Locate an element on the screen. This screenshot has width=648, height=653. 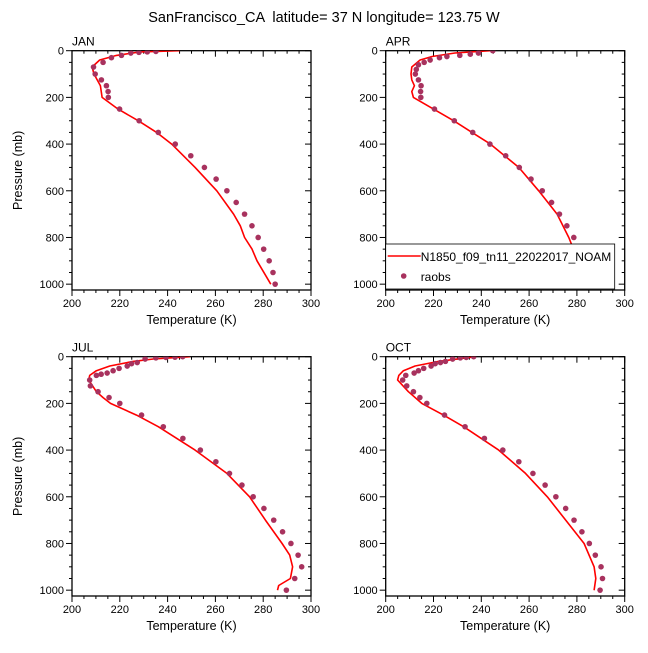
plot-frame is located at coordinates (191, 476).